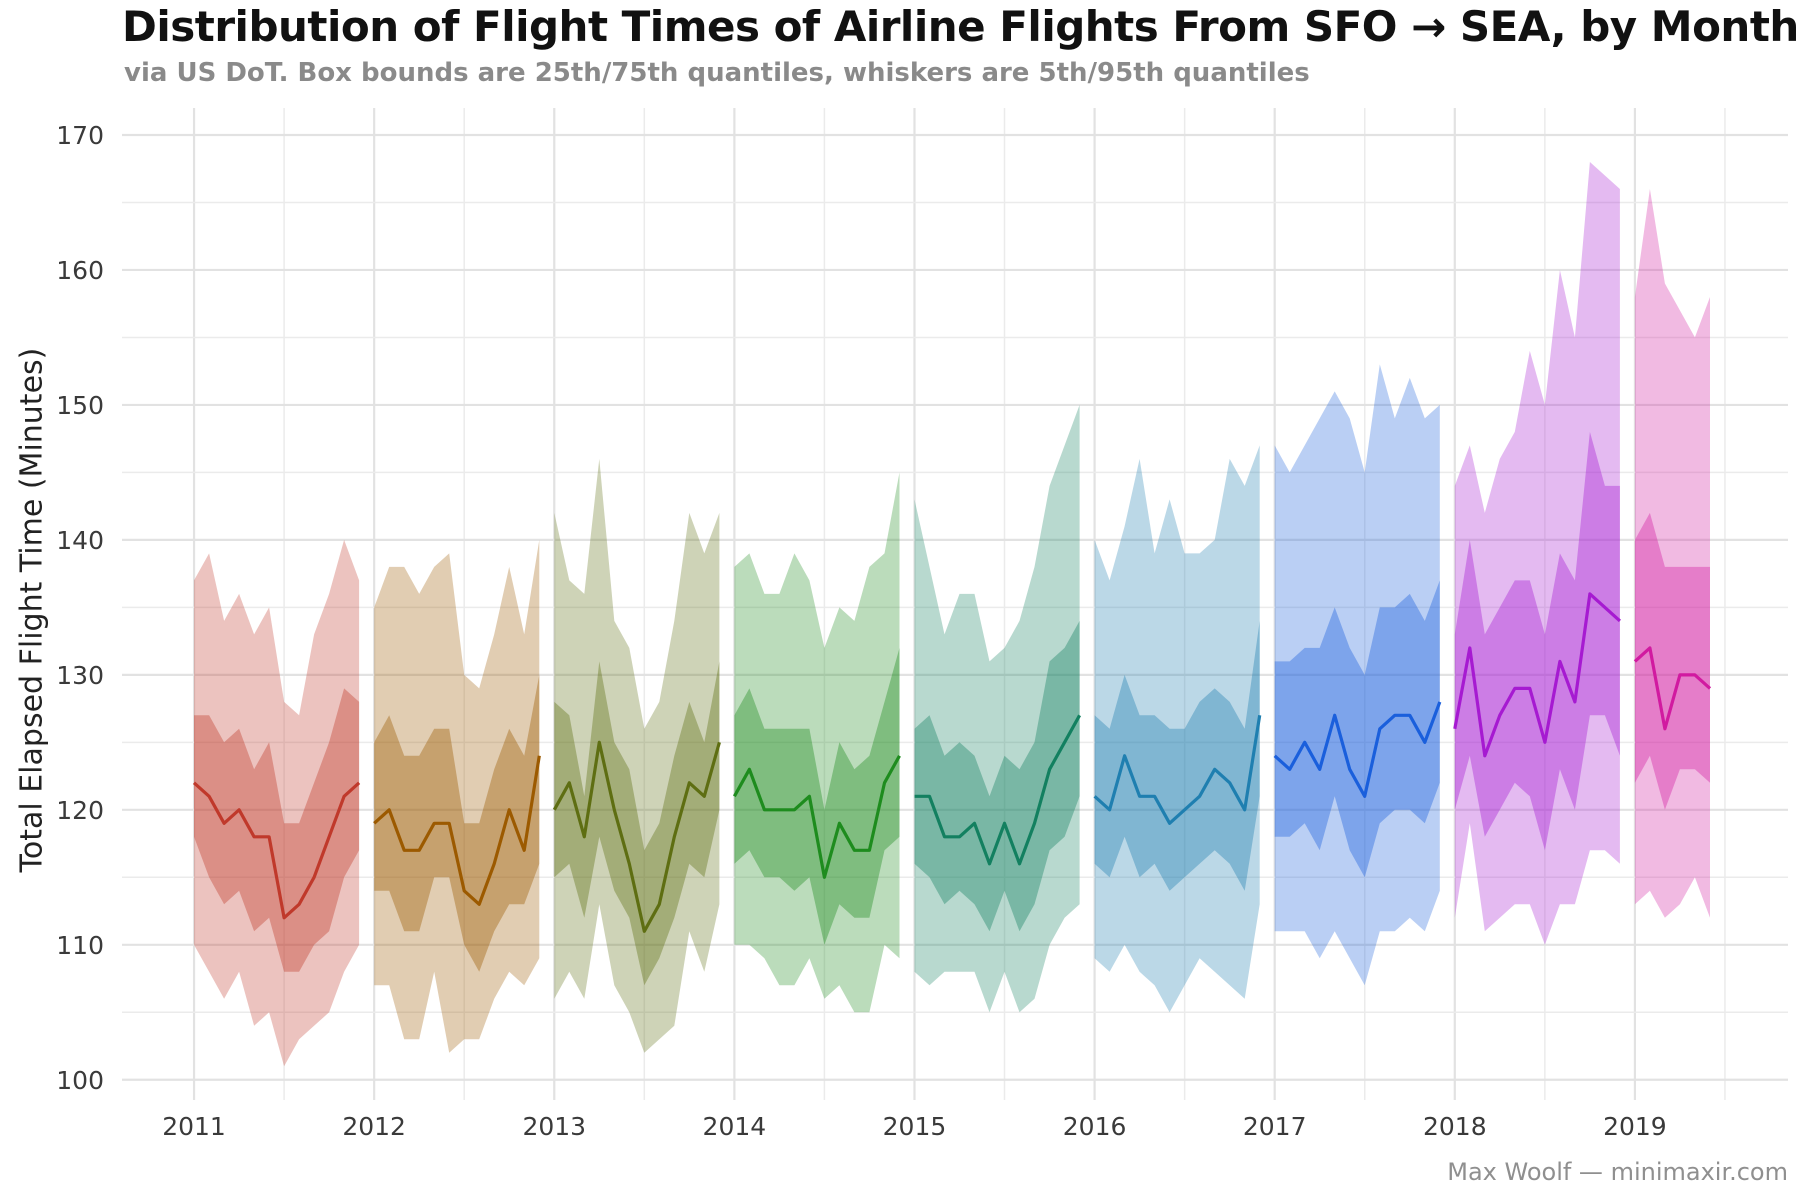  Describe the element at coordinates (80, 135) in the screenshot. I see `y-tick-label: 170` at that location.